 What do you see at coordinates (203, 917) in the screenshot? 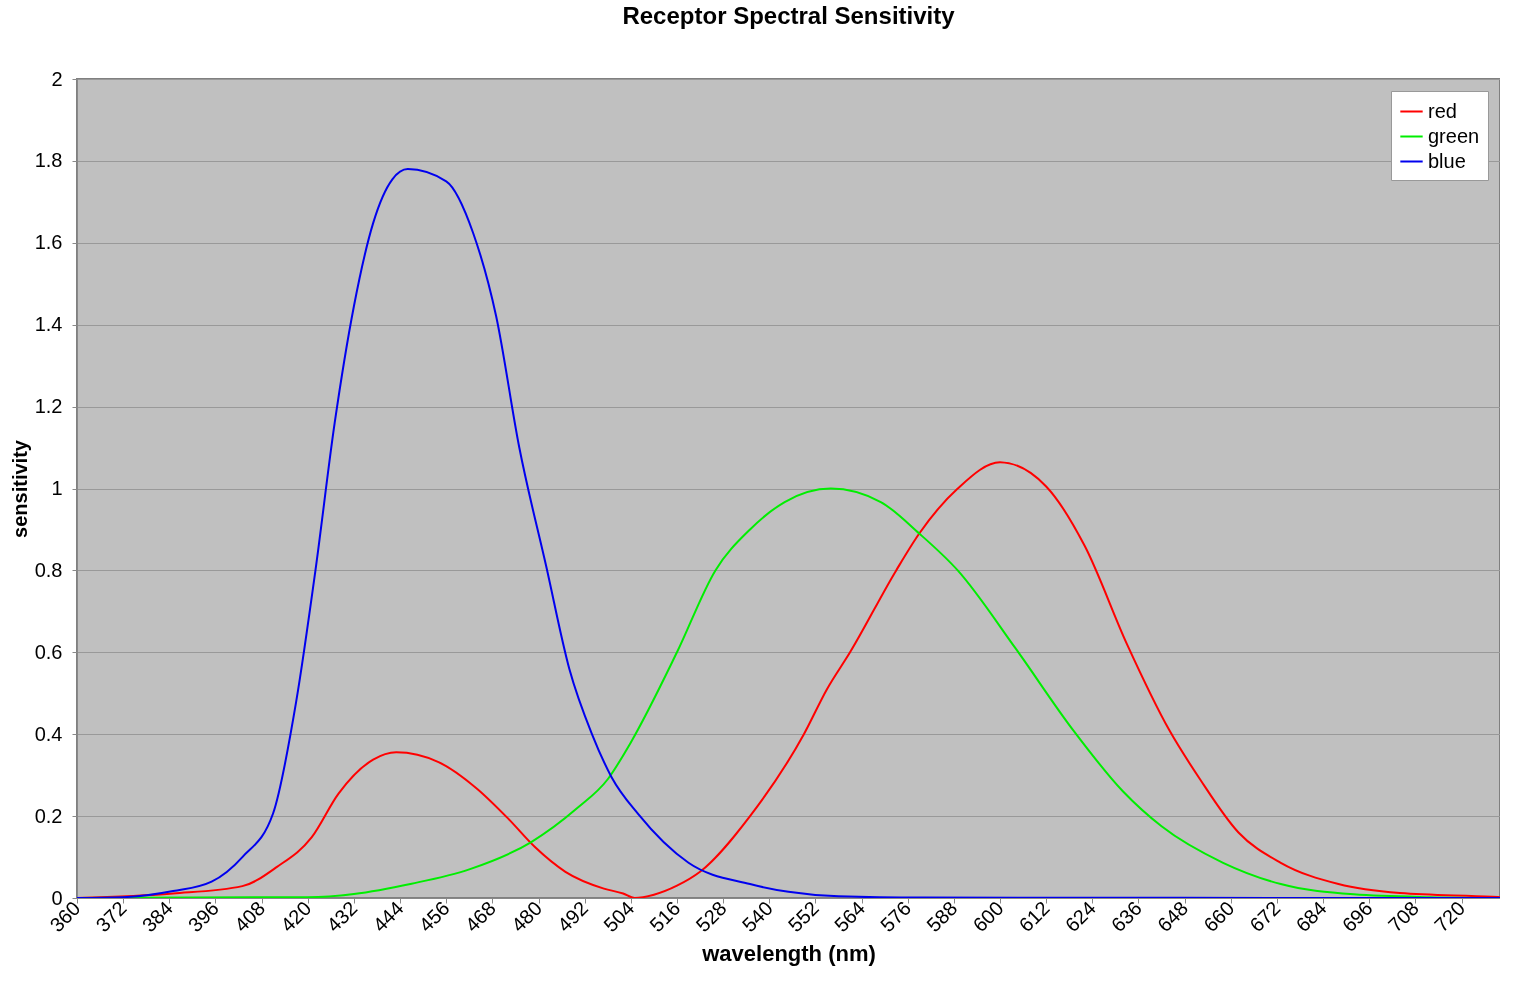
I see `x-tick-label: 396` at bounding box center [203, 917].